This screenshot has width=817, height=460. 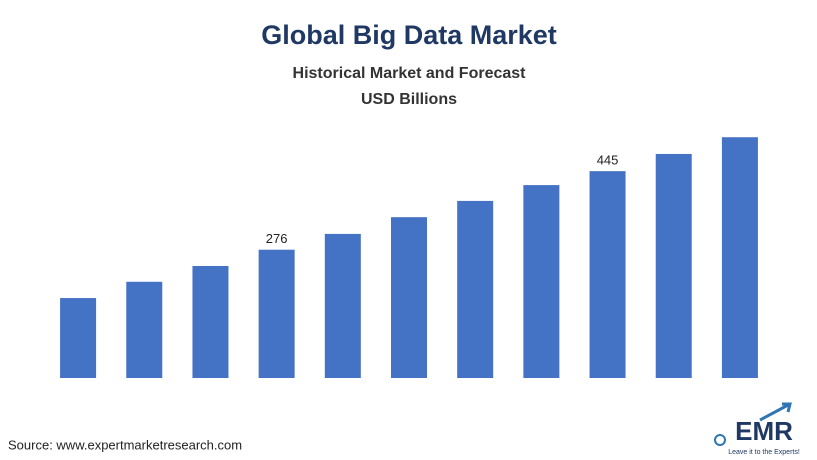 What do you see at coordinates (277, 238) in the screenshot?
I see `data-label: 276` at bounding box center [277, 238].